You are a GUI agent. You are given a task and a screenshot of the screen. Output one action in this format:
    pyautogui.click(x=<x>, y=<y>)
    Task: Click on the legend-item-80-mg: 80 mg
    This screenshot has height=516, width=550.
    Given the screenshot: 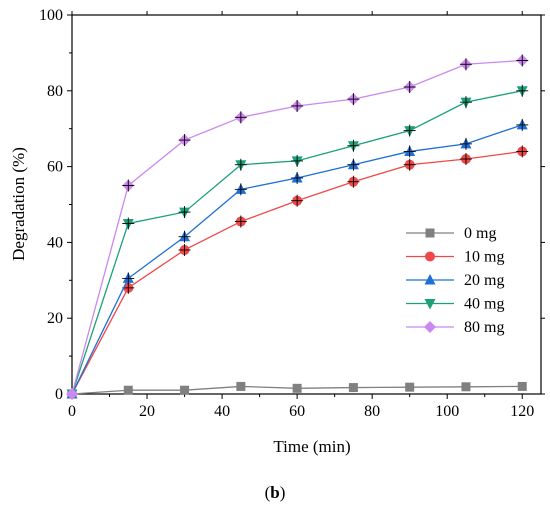 What is the action you would take?
    pyautogui.click(x=455, y=327)
    